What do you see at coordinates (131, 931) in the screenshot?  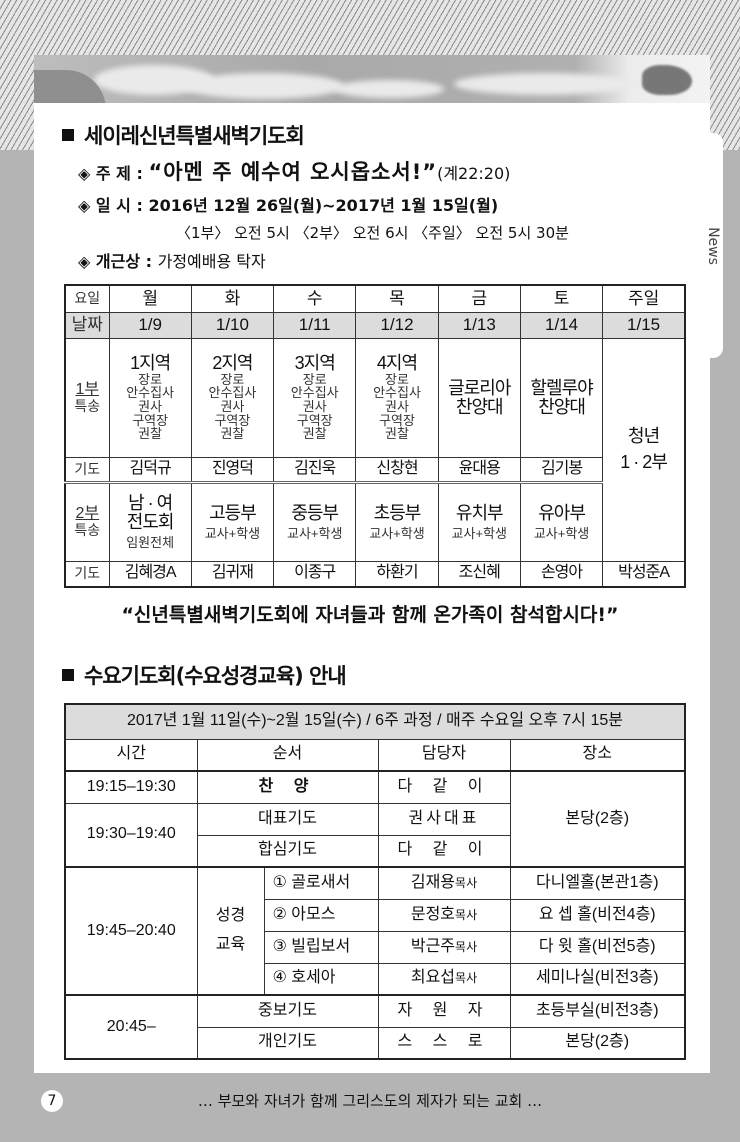 I see `time-cell: 19:45–20:40` at bounding box center [131, 931].